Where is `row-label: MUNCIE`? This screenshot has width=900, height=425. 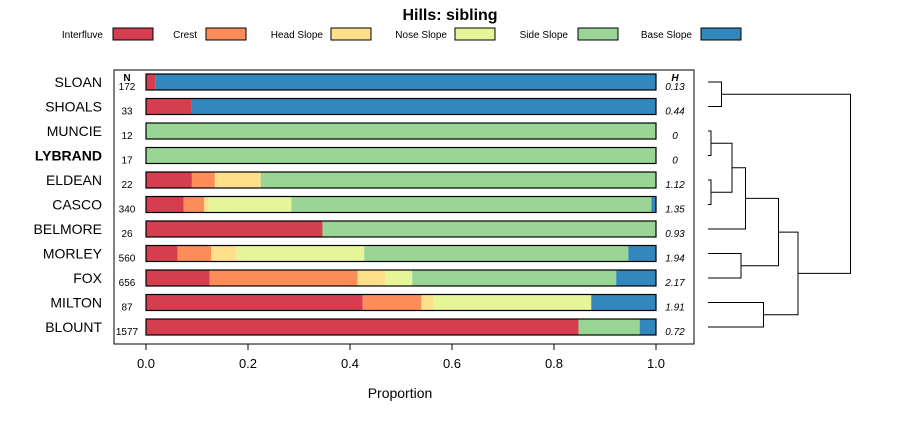
row-label: MUNCIE is located at coordinates (74, 131).